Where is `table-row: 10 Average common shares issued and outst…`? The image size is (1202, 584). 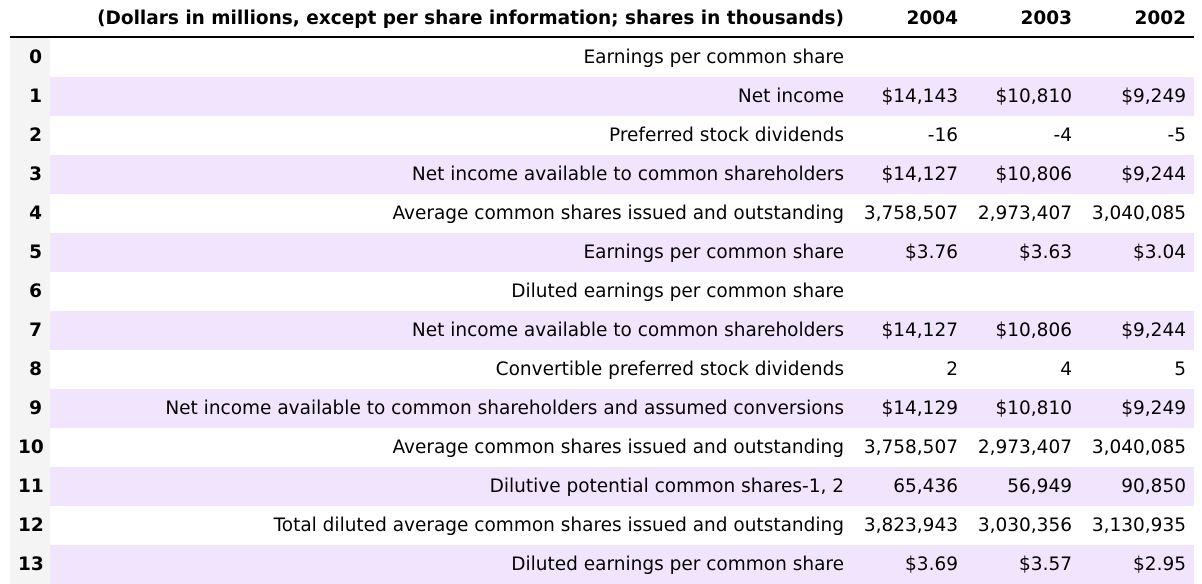
table-row: 10 Average common shares issued and outst… is located at coordinates (602, 447).